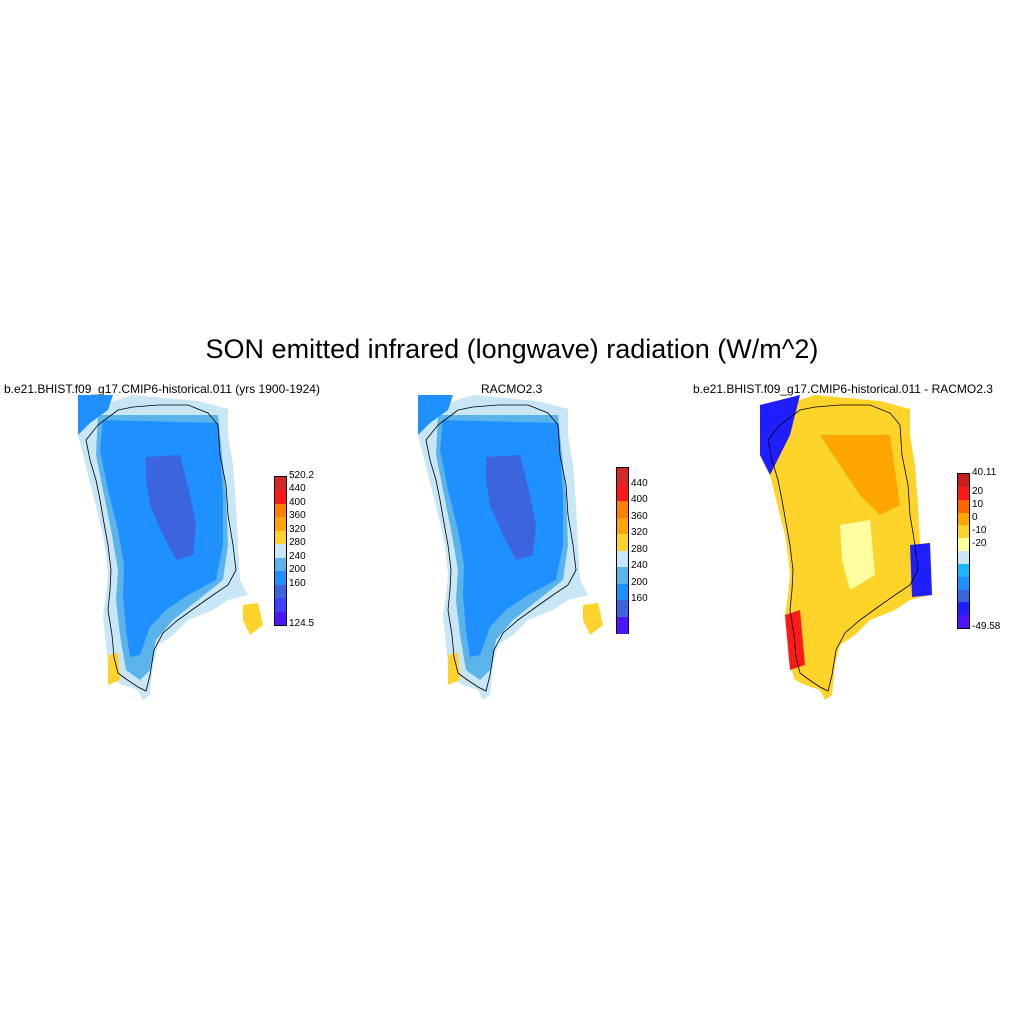 The image size is (1024, 1024). Describe the element at coordinates (302, 623) in the screenshot. I see `colorbar-tick-label: 124.5` at that location.